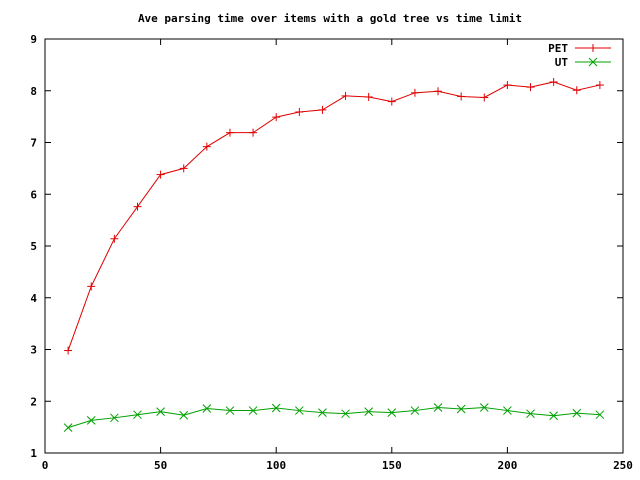  What do you see at coordinates (33, 298) in the screenshot?
I see `y-tick-label: 4` at bounding box center [33, 298].